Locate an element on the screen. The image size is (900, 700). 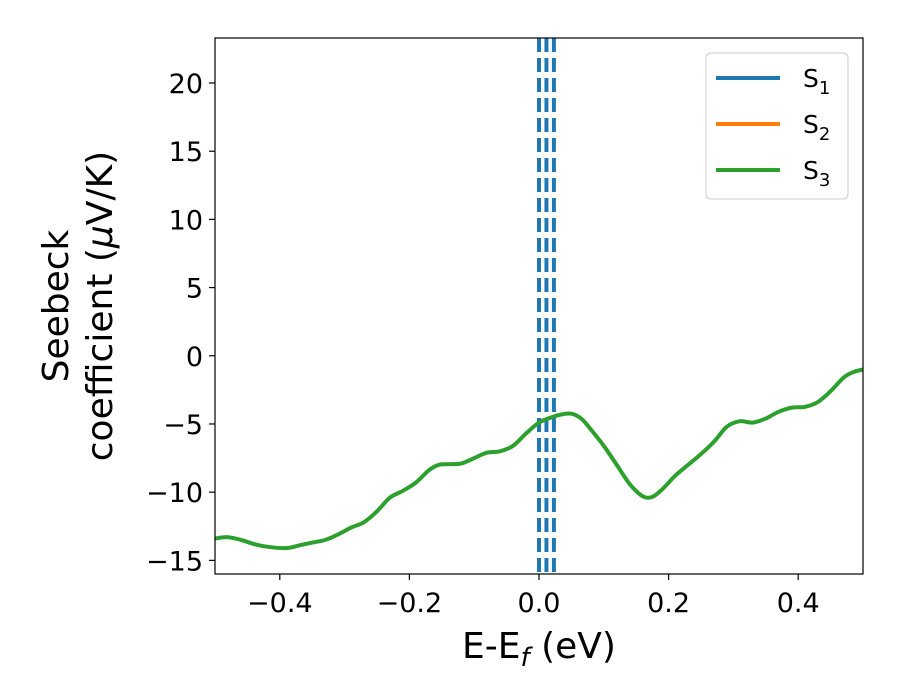
y-tick-label-5: 10 is located at coordinates (186, 220).